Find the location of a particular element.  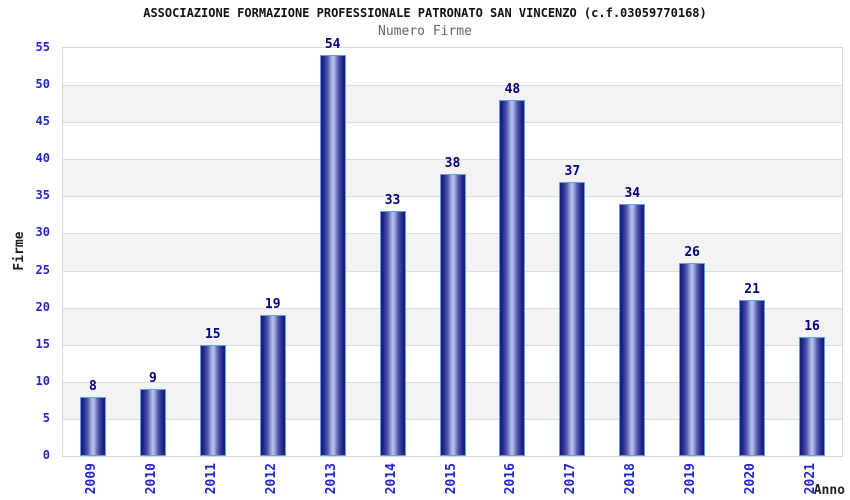

x-tick-label: 2009 is located at coordinates (91, 479).